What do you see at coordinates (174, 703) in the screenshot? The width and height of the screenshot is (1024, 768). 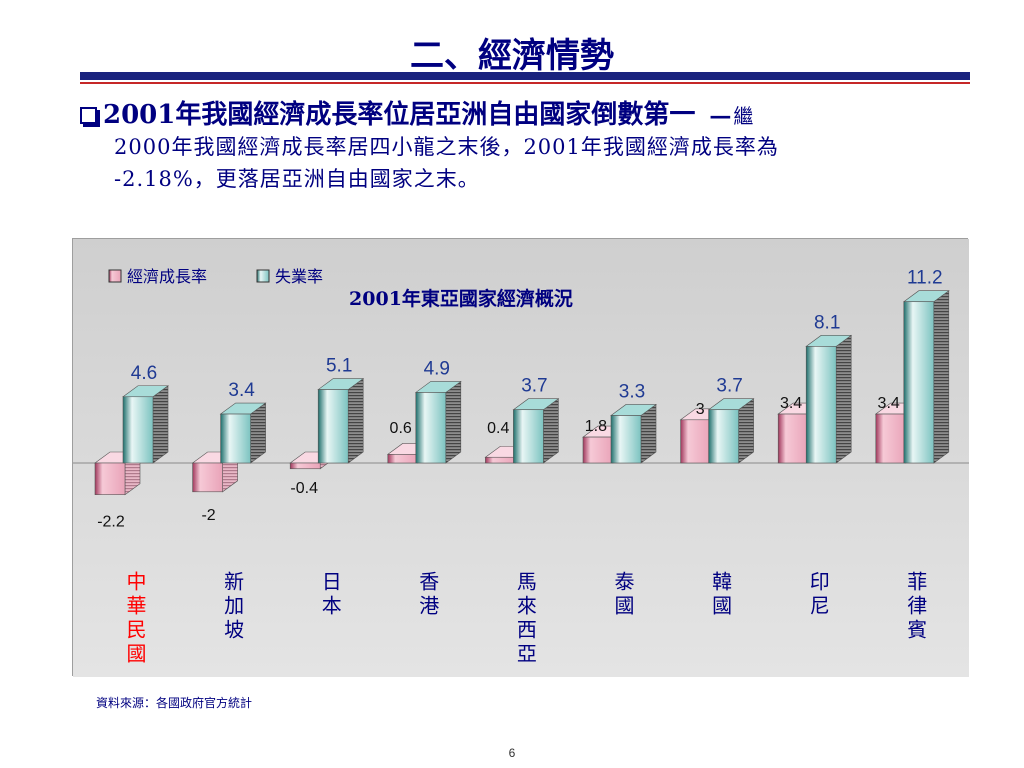 I see `source-note: 資料來源：各國政府官方統計` at bounding box center [174, 703].